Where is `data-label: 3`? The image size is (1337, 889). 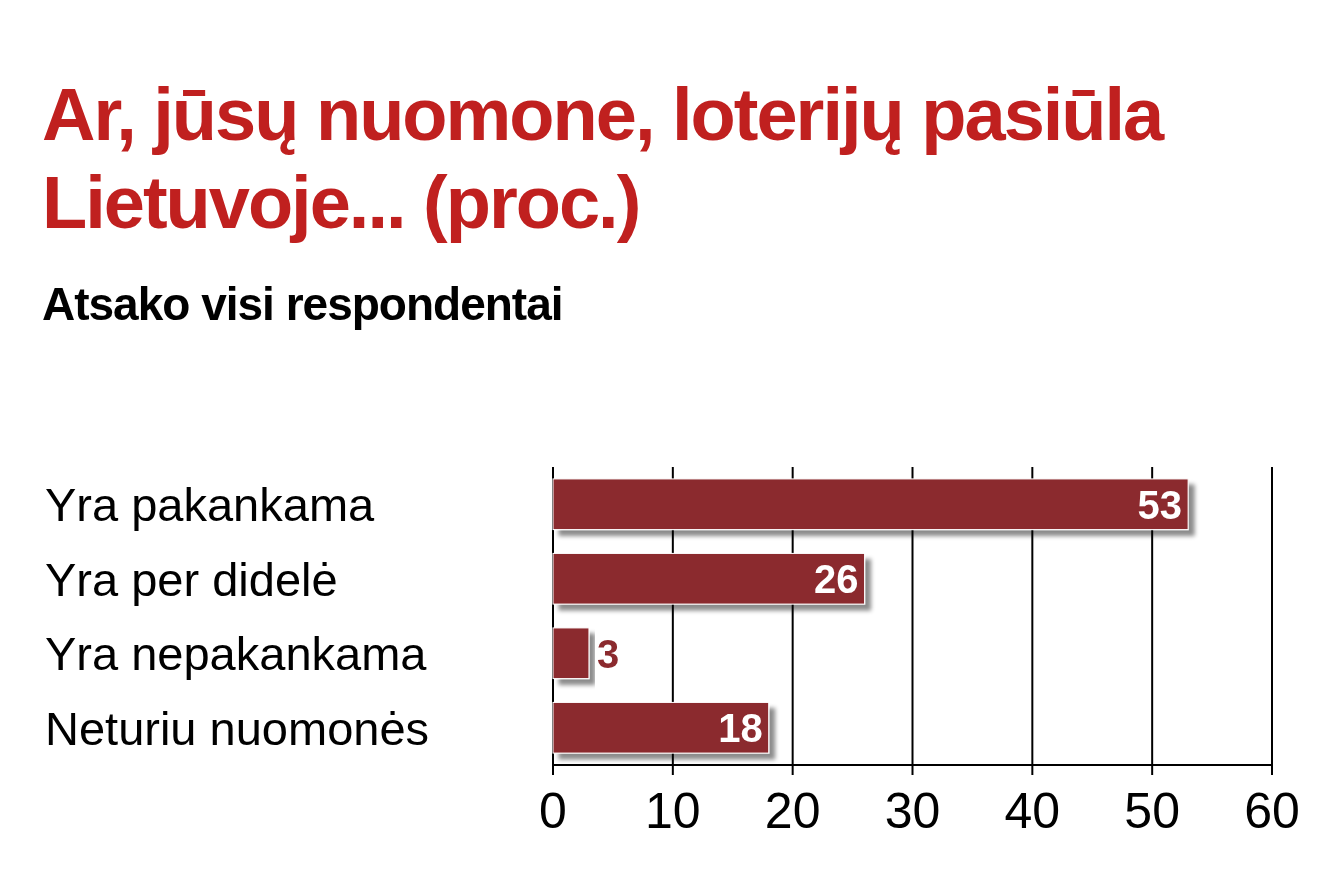
data-label: 3 is located at coordinates (608, 653).